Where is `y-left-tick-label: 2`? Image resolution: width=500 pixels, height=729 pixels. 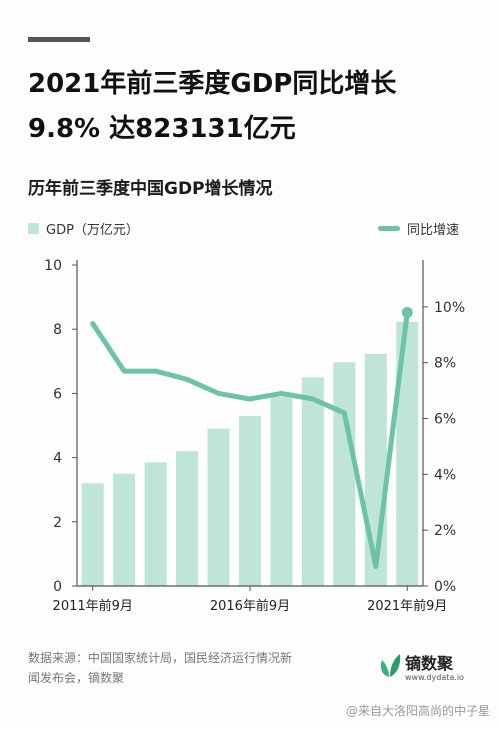 y-left-tick-label: 2 is located at coordinates (57, 523).